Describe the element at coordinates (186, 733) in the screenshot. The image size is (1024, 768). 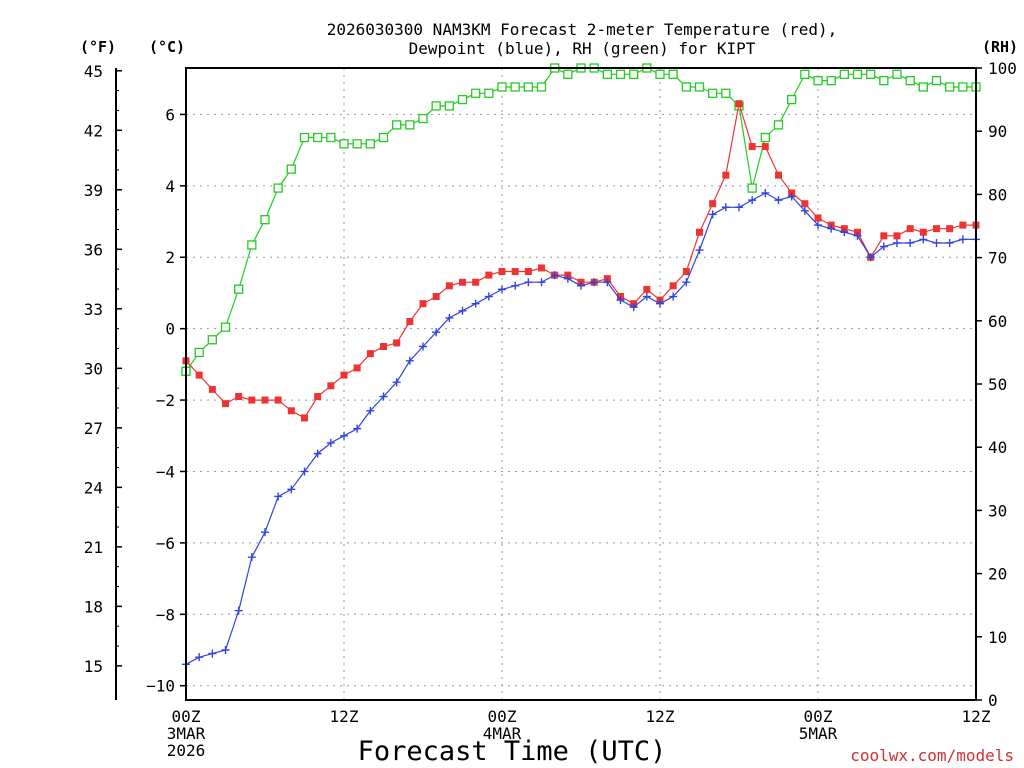
I see `x-date-label: 3MAR` at that location.